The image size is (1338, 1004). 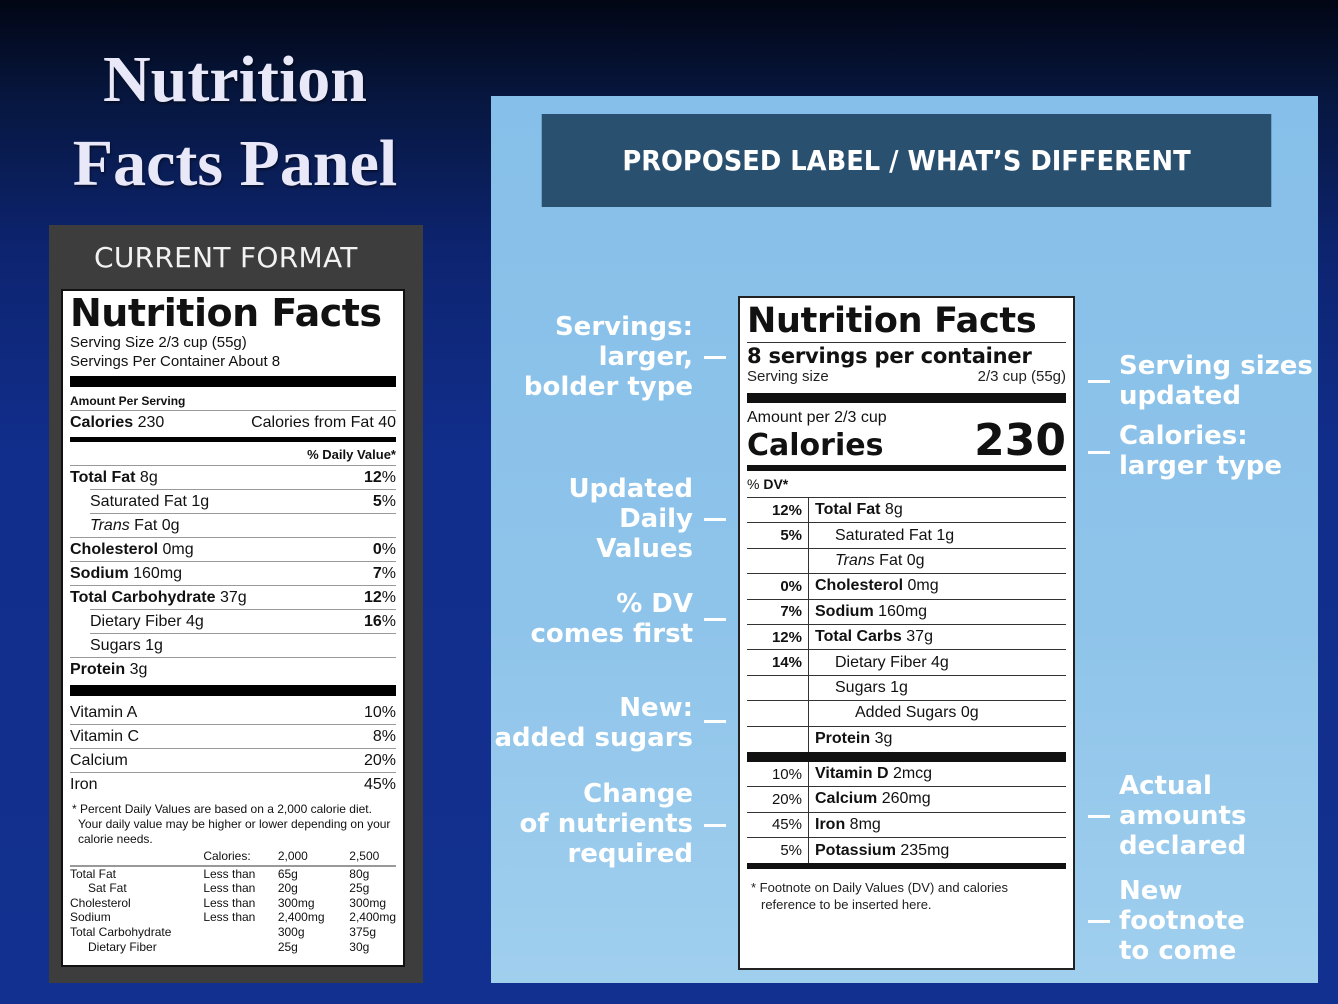 I want to click on nutrient-name: Sugars 1g, so click(x=126, y=645).